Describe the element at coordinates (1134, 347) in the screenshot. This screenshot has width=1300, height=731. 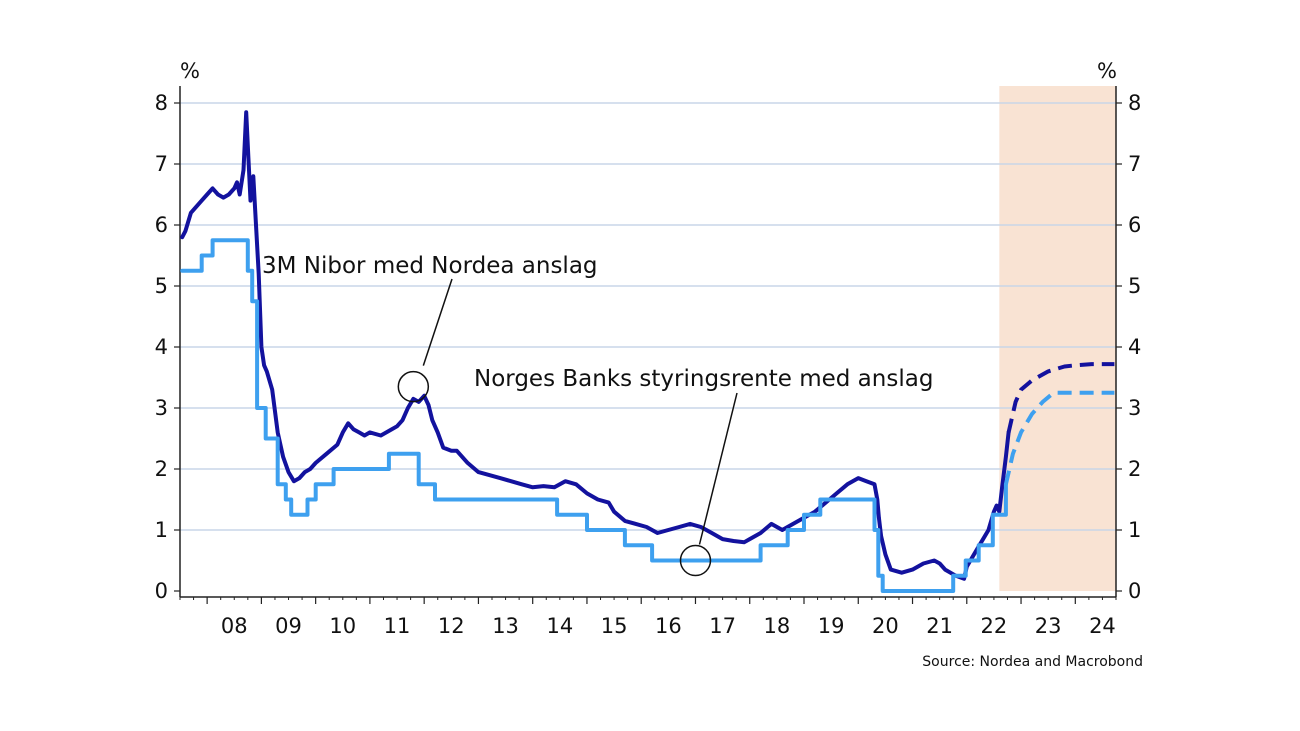
I see `right-y-tick-label: 4` at that location.